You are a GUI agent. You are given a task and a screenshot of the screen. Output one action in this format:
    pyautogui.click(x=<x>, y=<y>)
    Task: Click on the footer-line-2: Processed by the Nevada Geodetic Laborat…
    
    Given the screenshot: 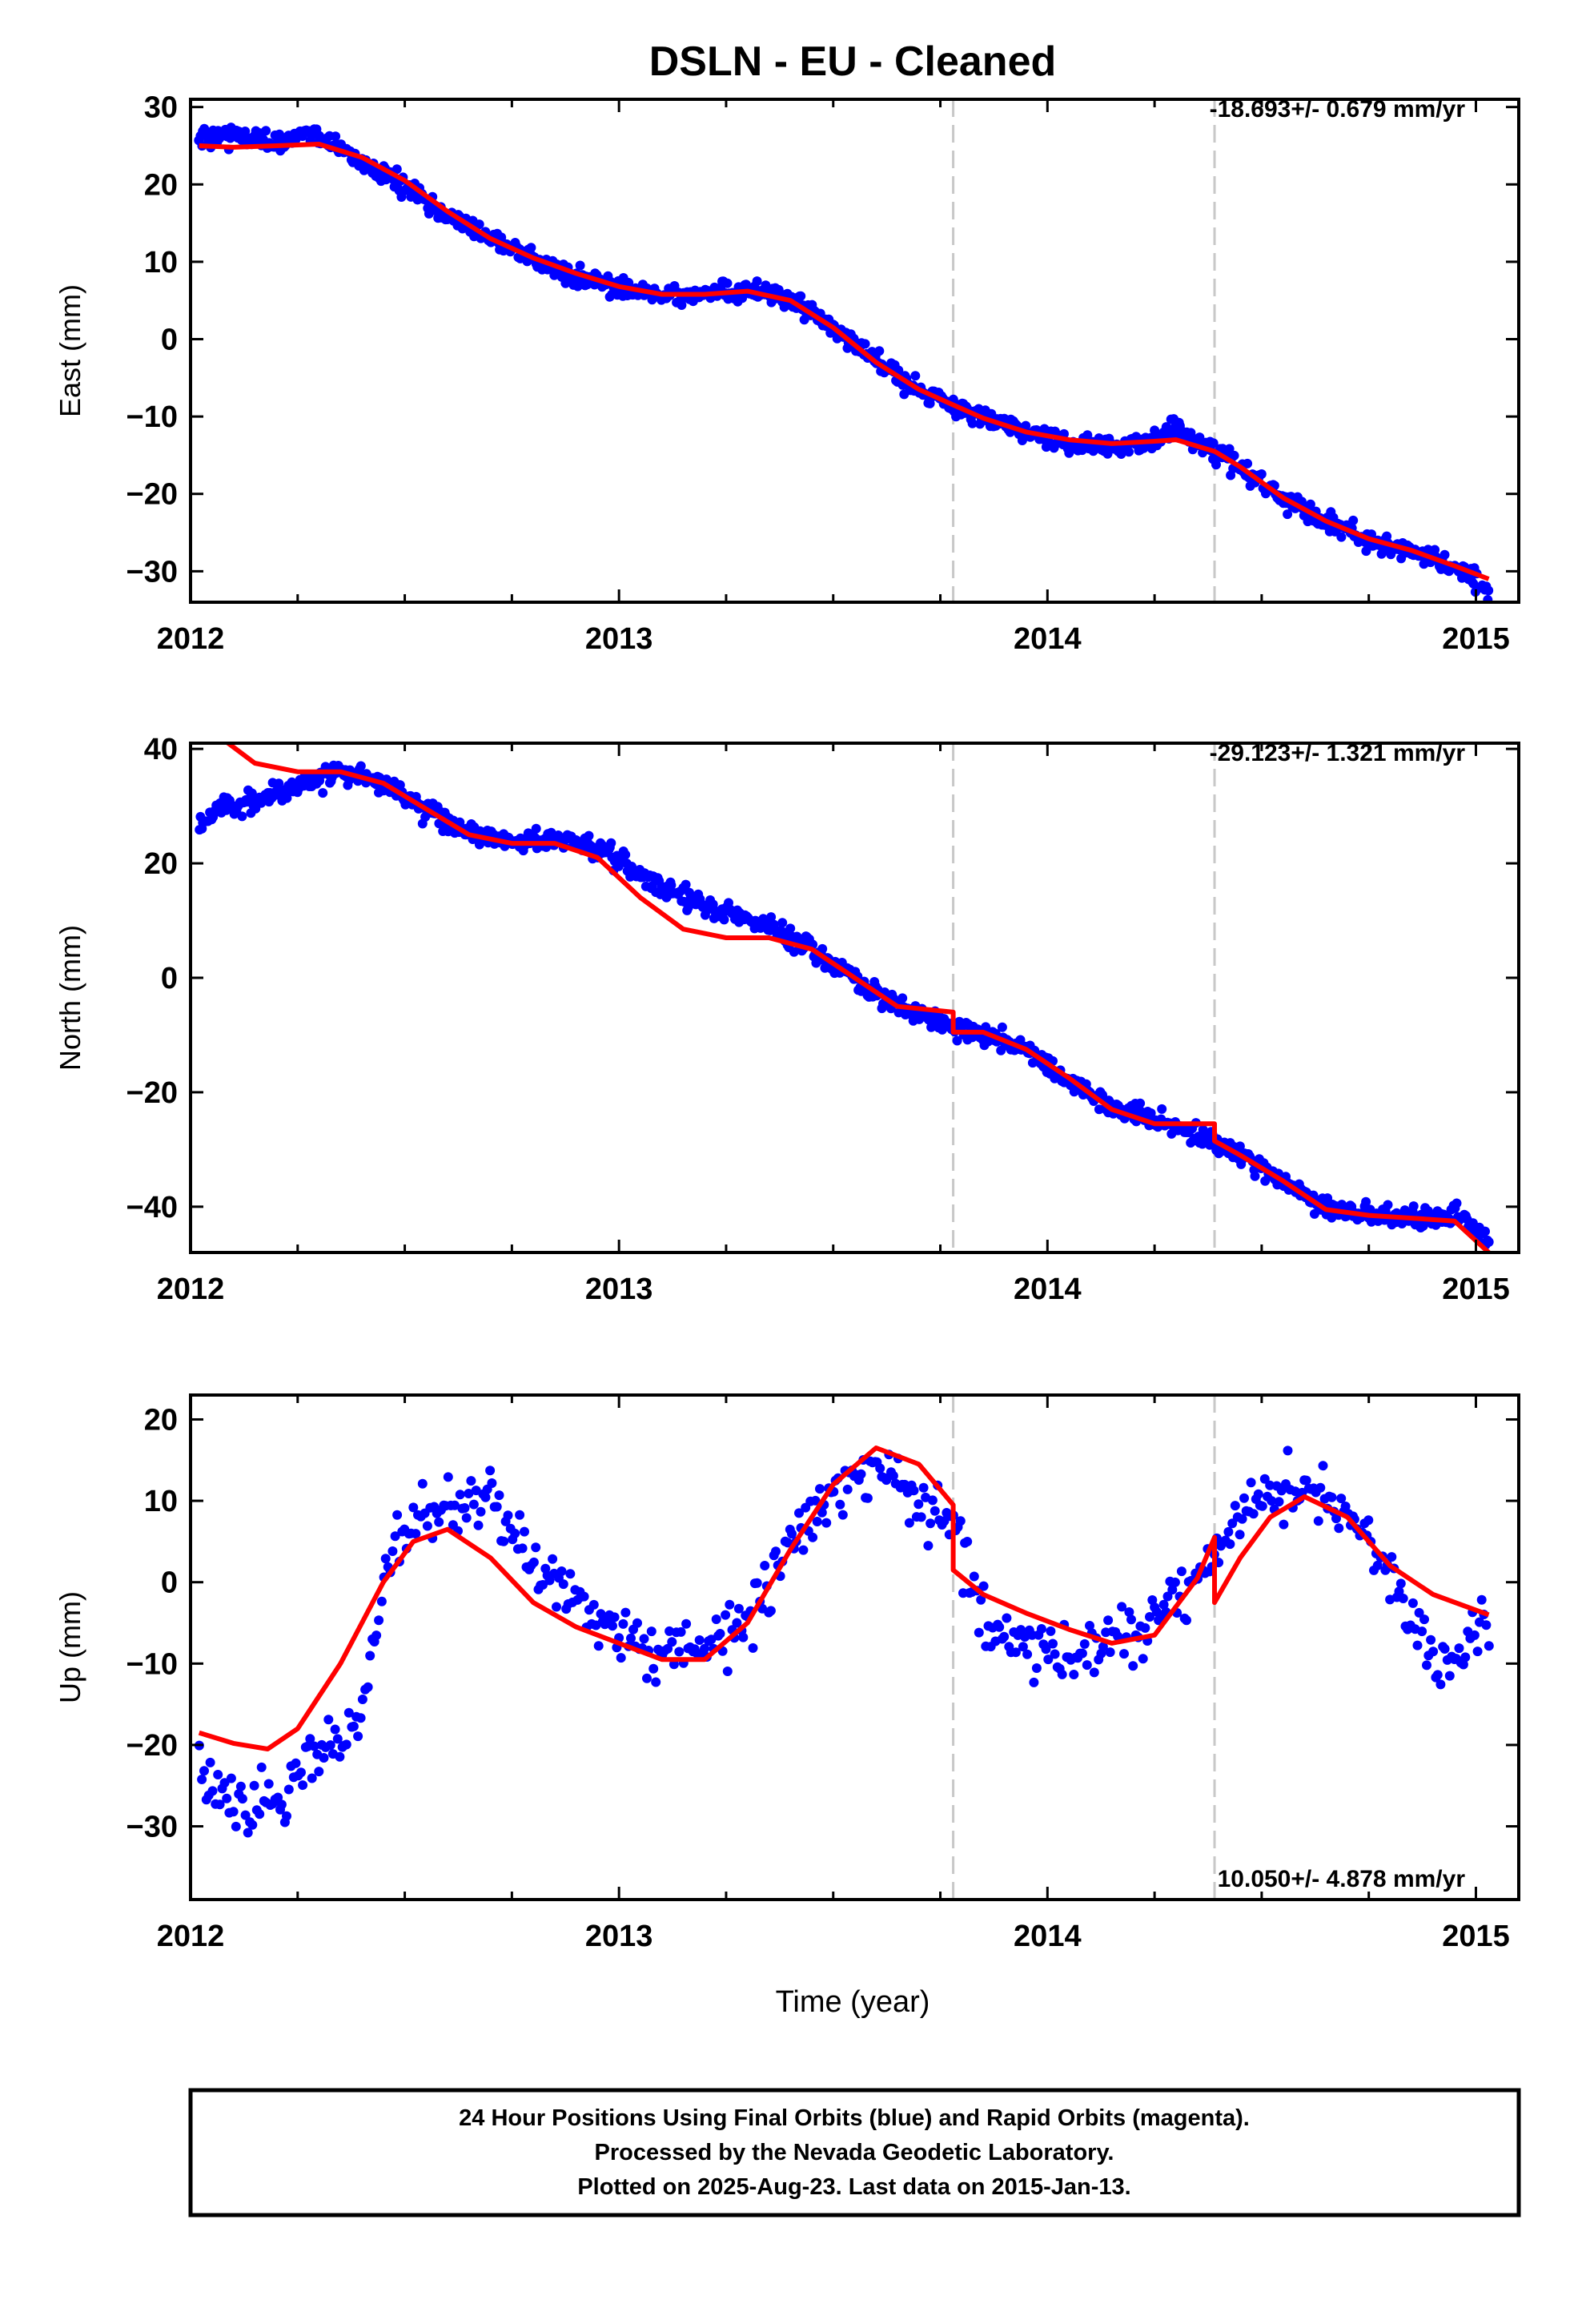 What is the action you would take?
    pyautogui.click(x=854, y=2152)
    